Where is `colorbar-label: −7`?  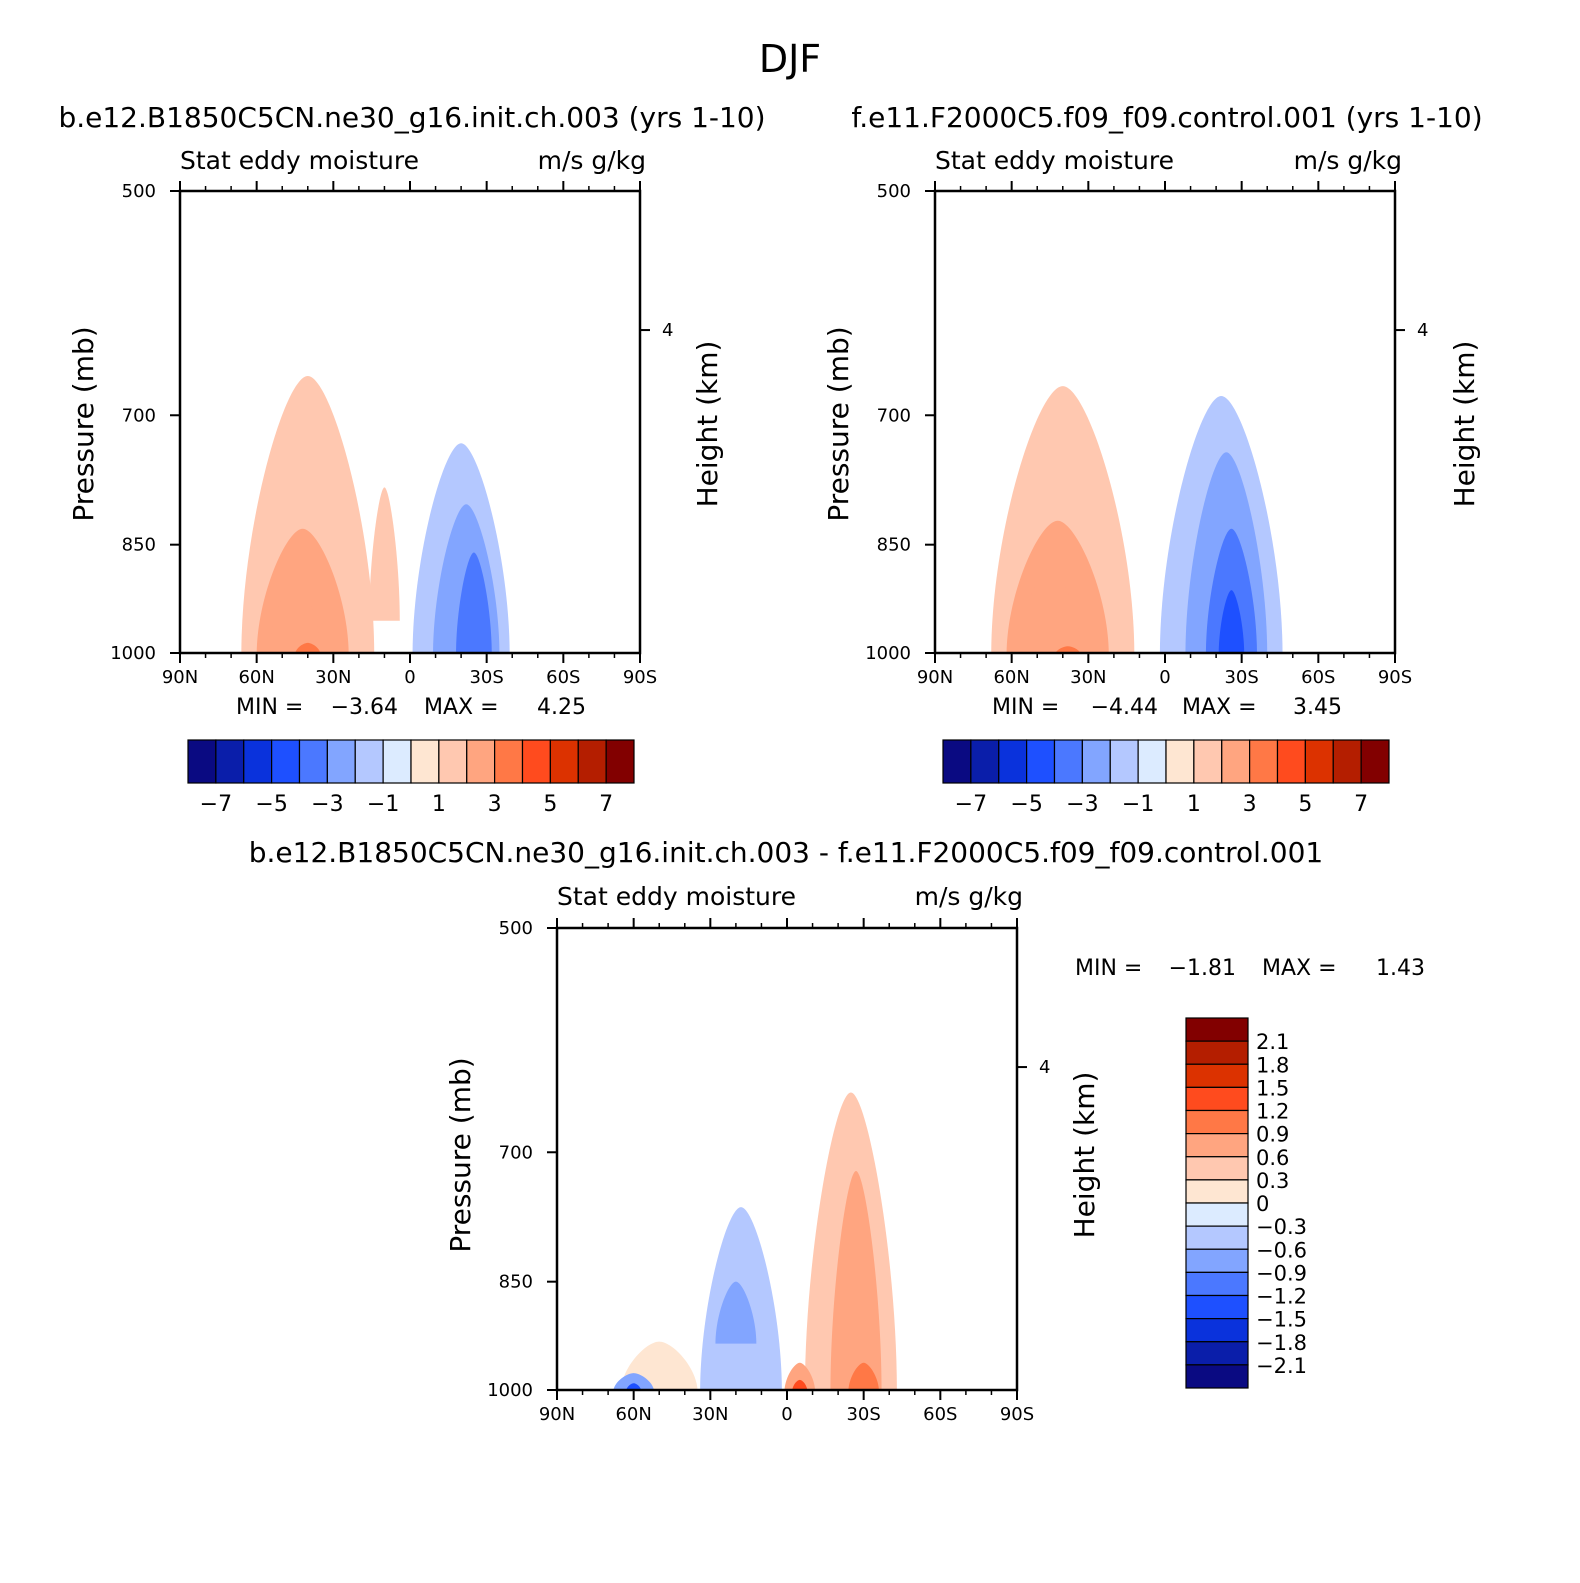 colorbar-label: −7 is located at coordinates (971, 804).